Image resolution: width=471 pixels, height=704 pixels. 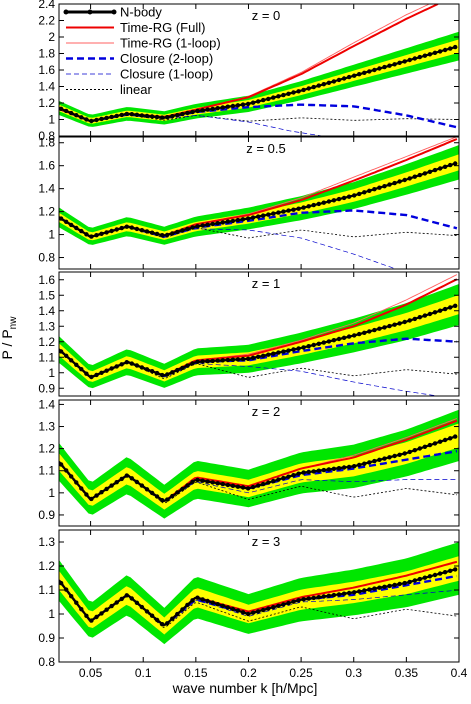 I want to click on y-tick-label: 1.8, so click(x=46, y=143).